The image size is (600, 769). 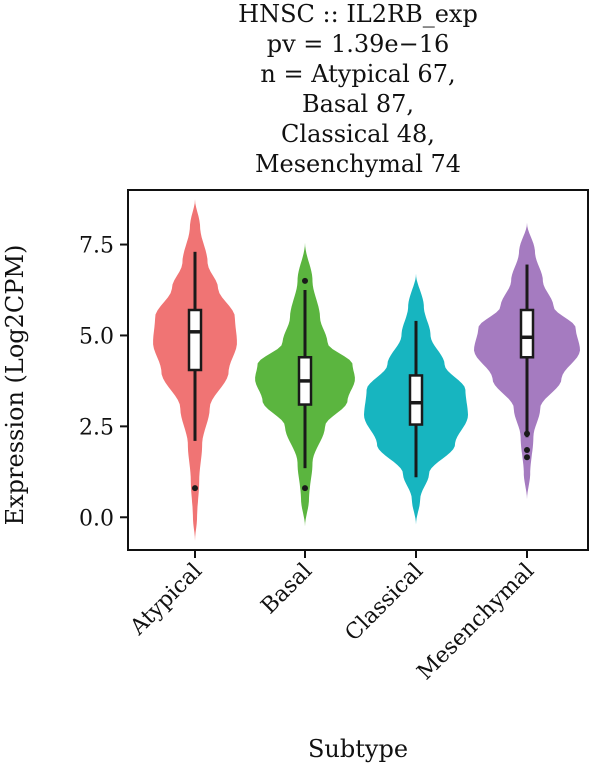 What do you see at coordinates (357, 74) in the screenshot?
I see `title-line-3: n = Atypical 67,` at bounding box center [357, 74].